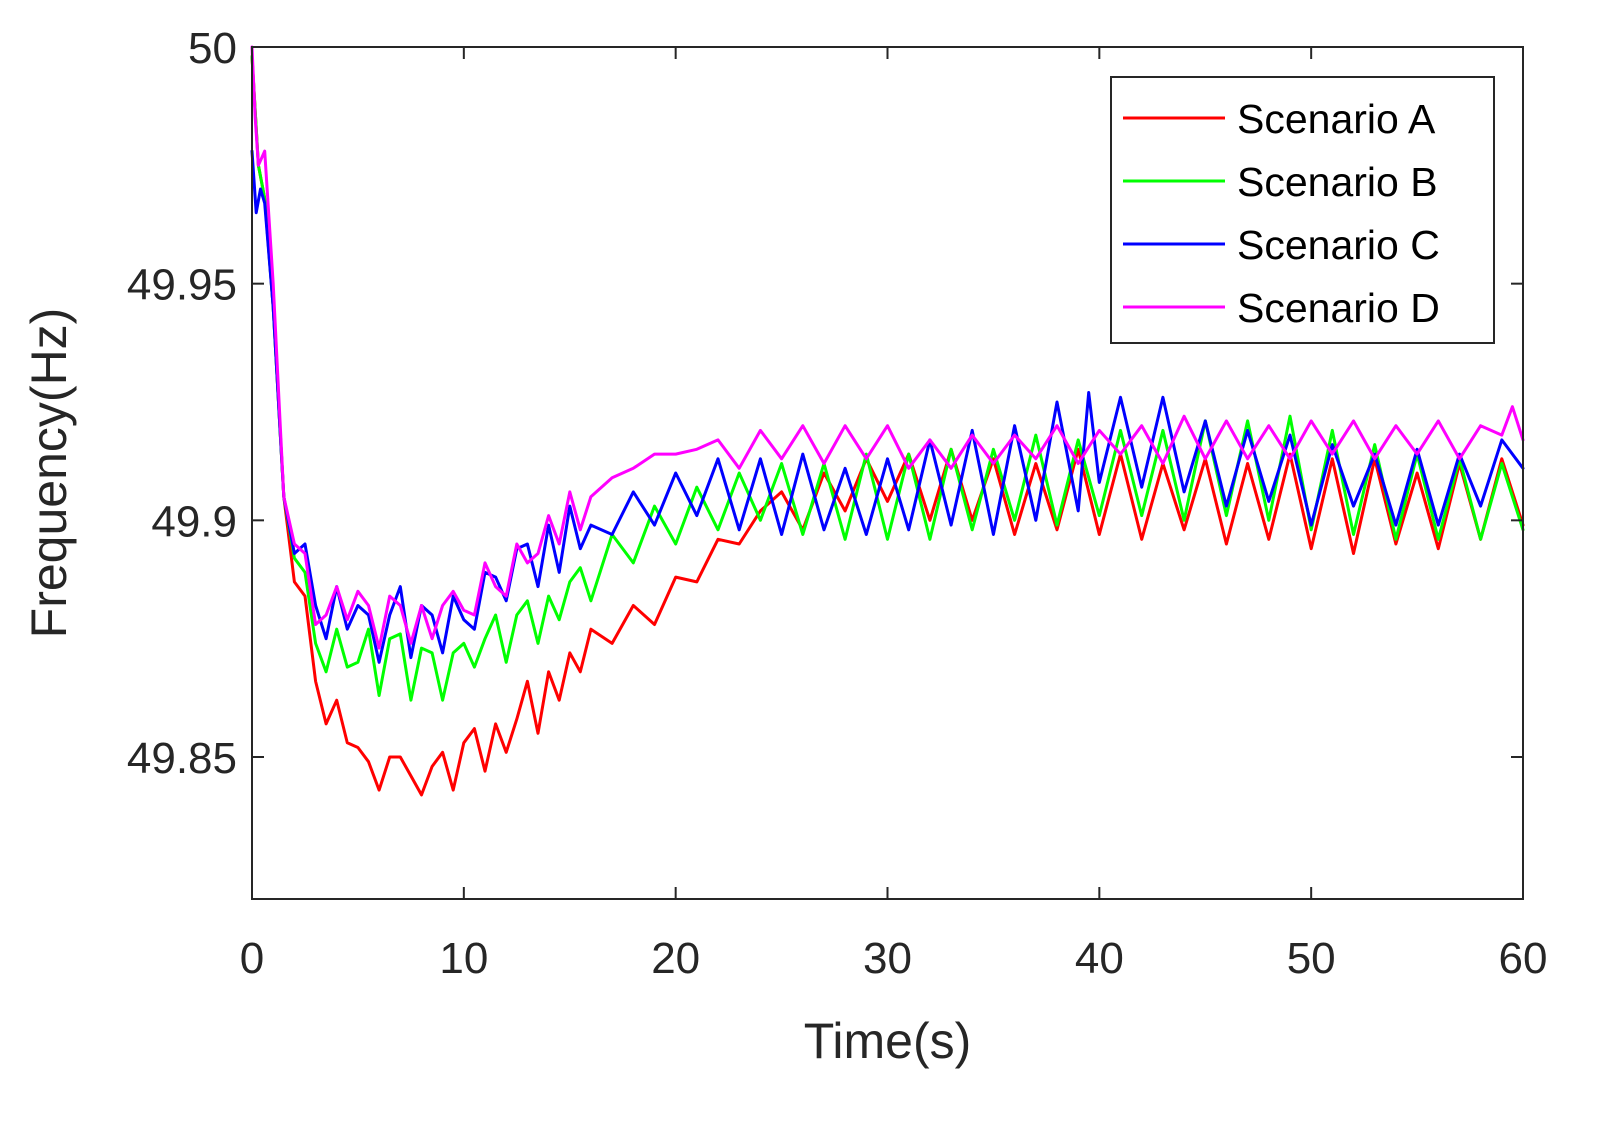 This screenshot has height=1124, width=1609. Describe the element at coordinates (212, 48) in the screenshot. I see `y-tick-label: 50` at that location.